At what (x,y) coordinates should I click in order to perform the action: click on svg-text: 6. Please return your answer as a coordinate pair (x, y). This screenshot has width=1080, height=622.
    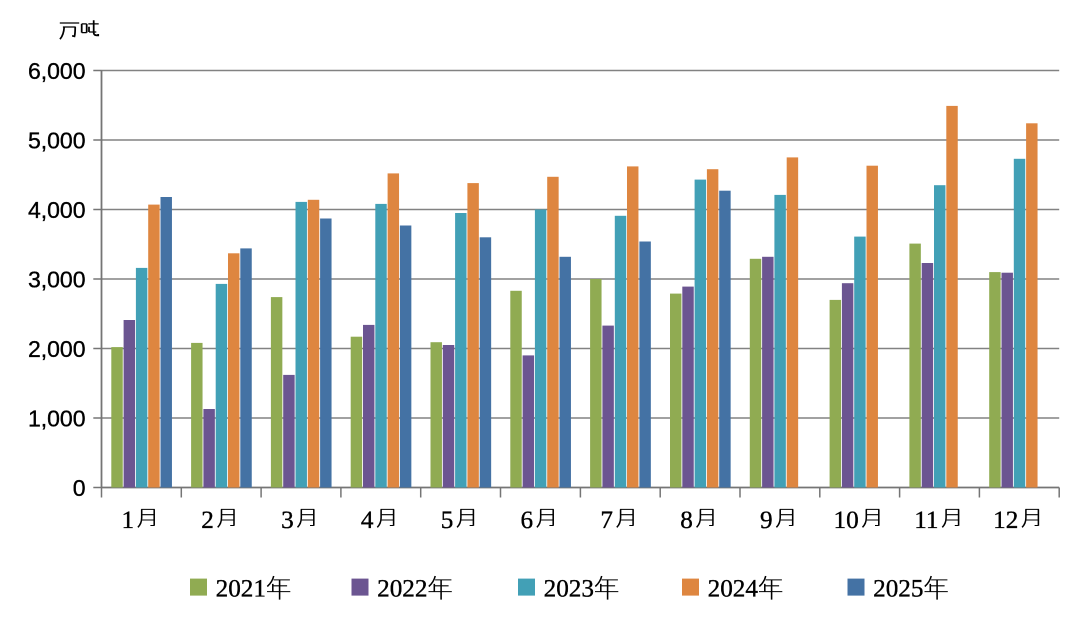
    Looking at the image, I should click on (527, 520).